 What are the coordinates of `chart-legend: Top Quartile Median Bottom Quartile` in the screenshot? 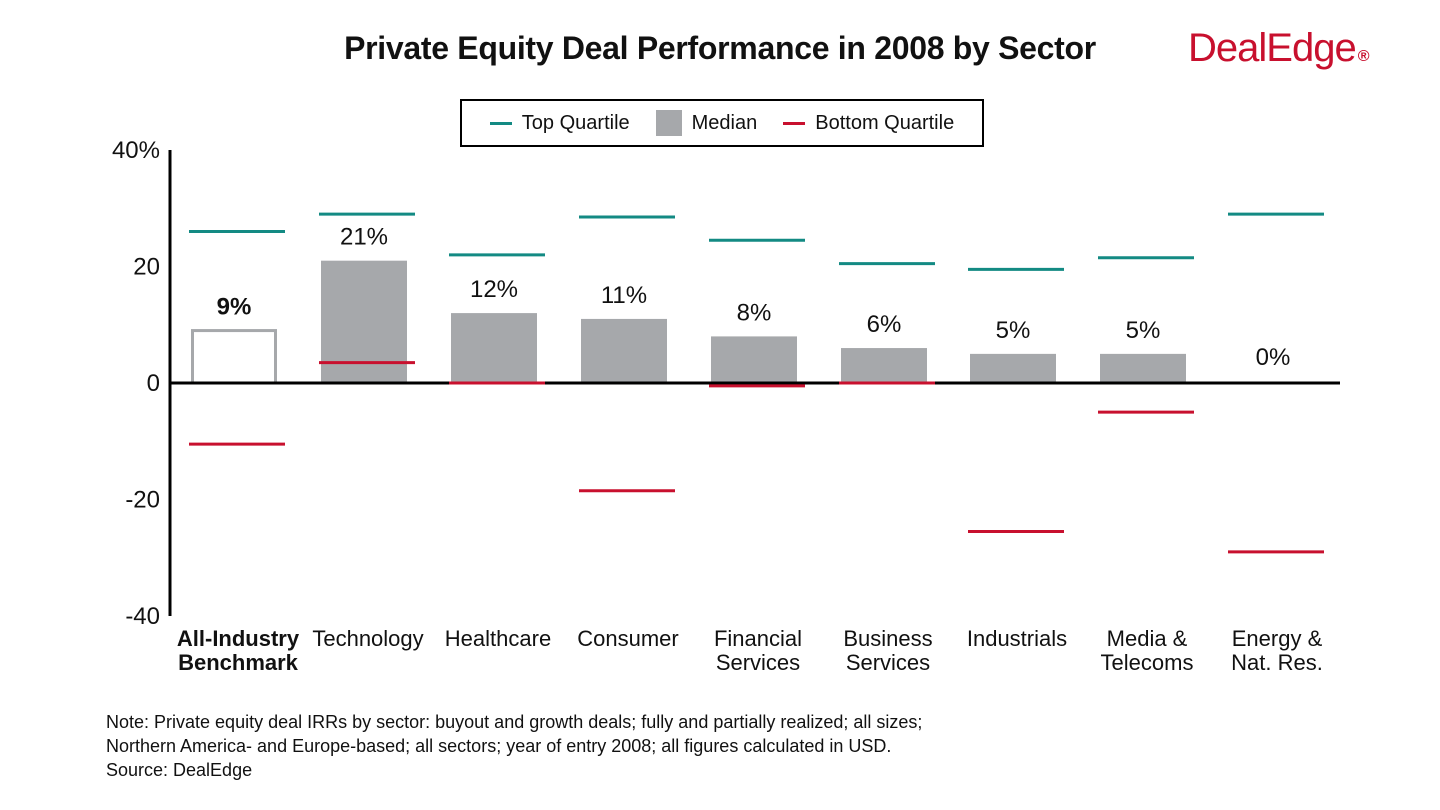 It's located at (722, 123).